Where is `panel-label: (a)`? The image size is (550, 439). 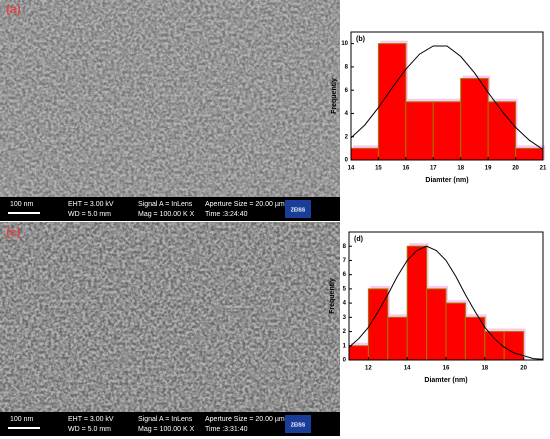 panel-label: (a) is located at coordinates (13, 9).